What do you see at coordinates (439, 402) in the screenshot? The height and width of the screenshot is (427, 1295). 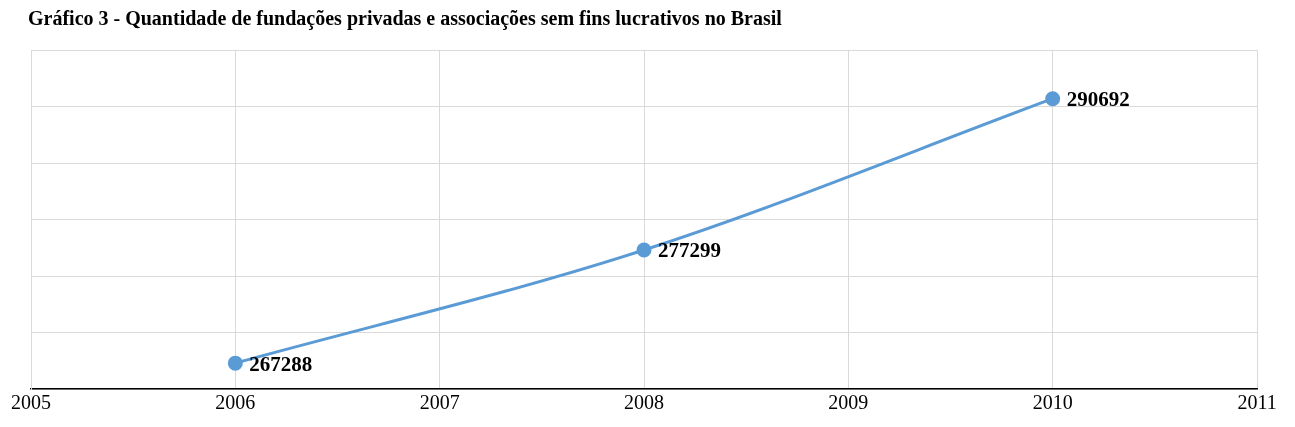 I see `x-tick-label: 2007` at bounding box center [439, 402].